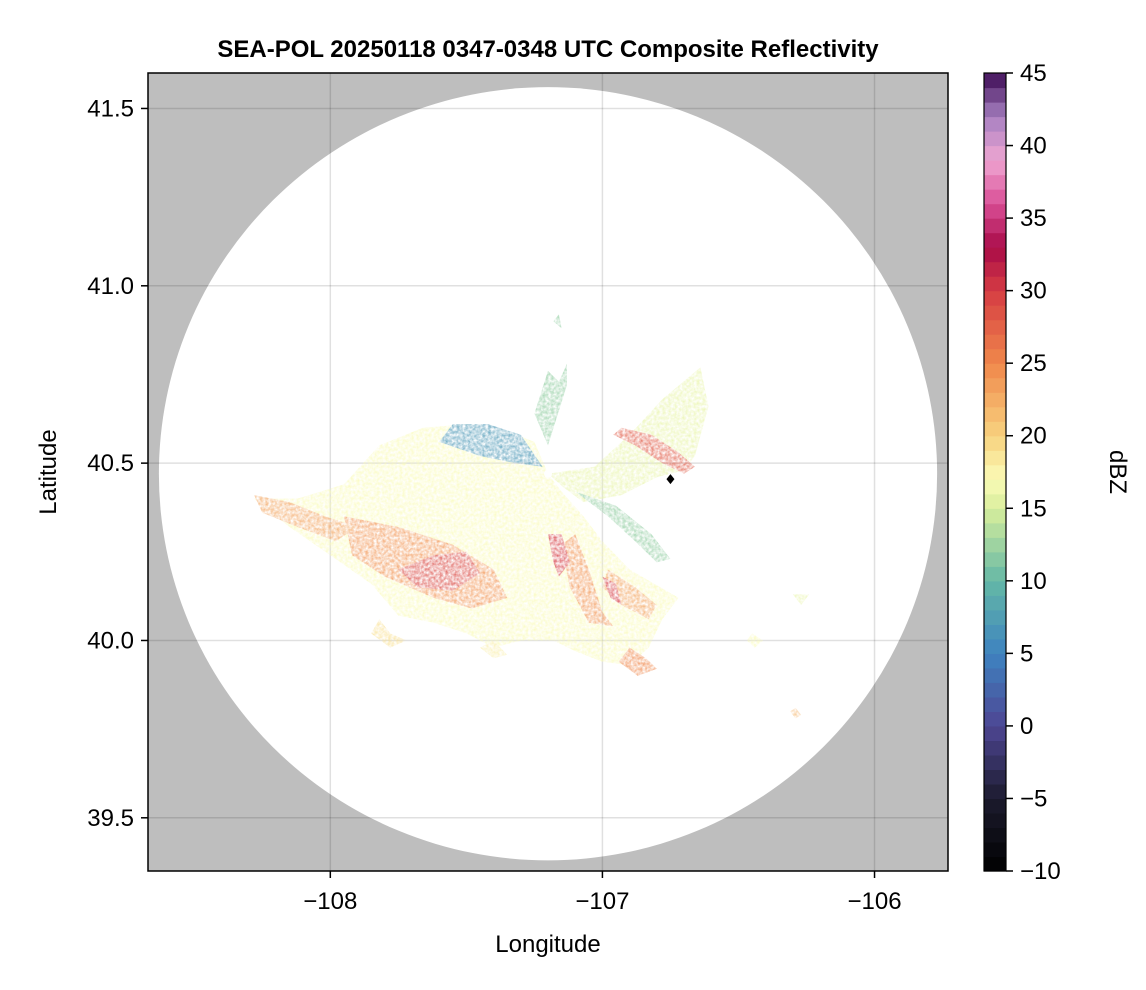  What do you see at coordinates (439, 571) in the screenshot?
I see `echo-southwest-peak` at bounding box center [439, 571].